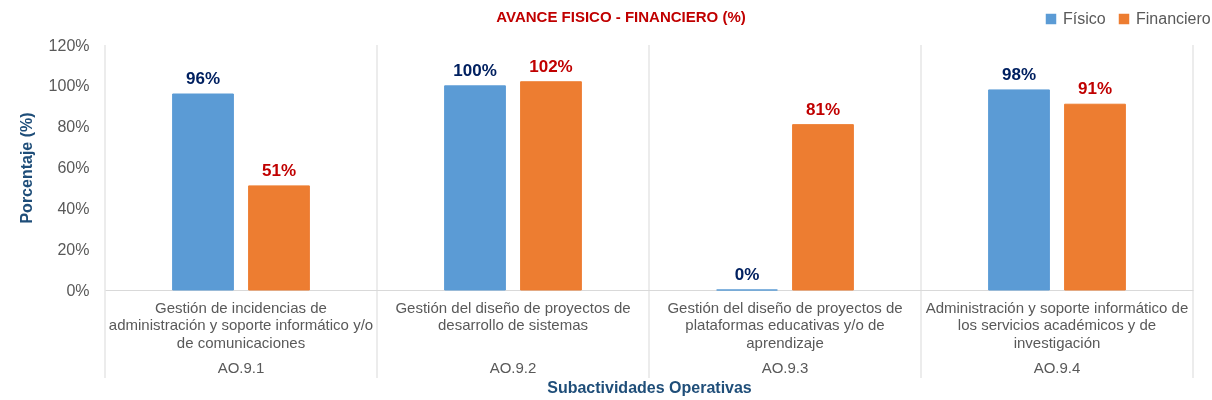 The width and height of the screenshot is (1212, 400). What do you see at coordinates (26, 168) in the screenshot?
I see `y-axis-title: Porcentaje (%)` at bounding box center [26, 168].